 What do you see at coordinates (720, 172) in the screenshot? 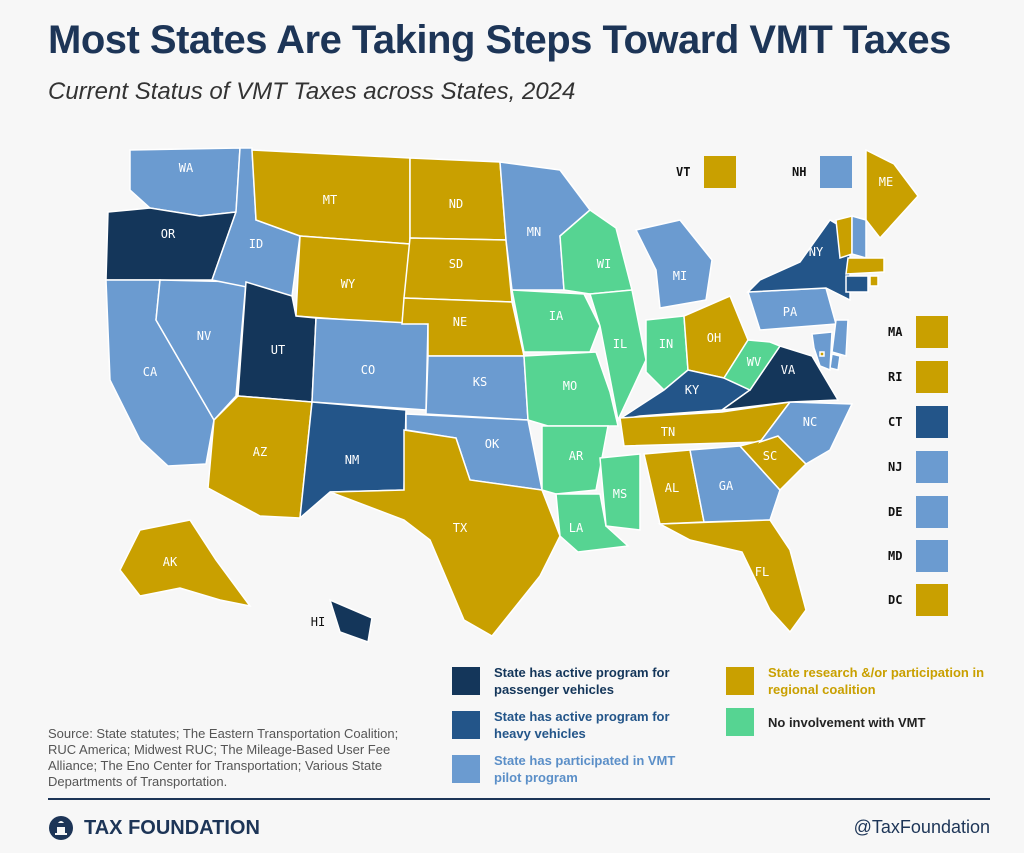
I see `inset-vt-swatch` at bounding box center [720, 172].